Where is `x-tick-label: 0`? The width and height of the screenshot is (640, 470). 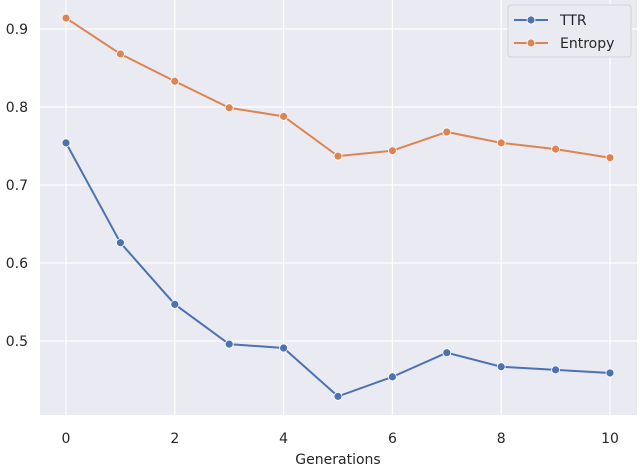
x-tick-label: 0 is located at coordinates (66, 439).